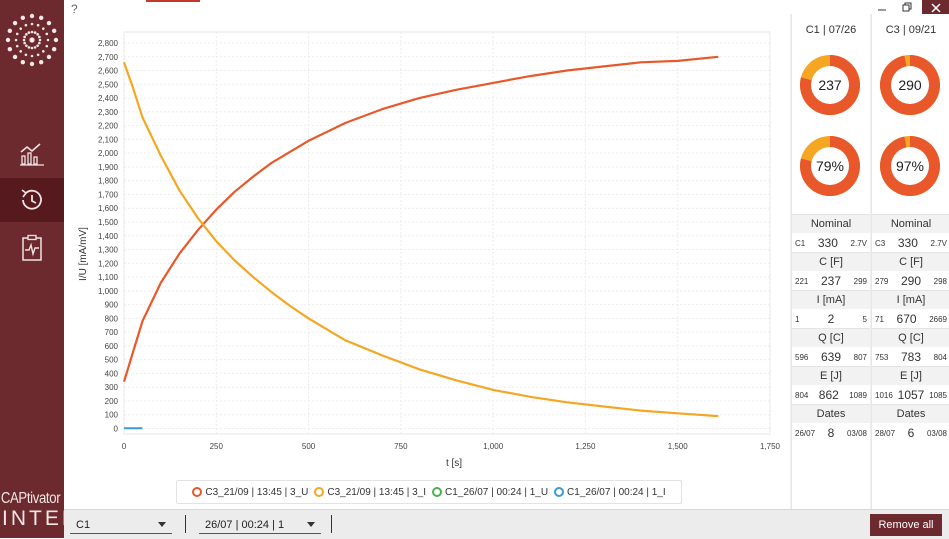  I want to click on nav-item-report, so click(32, 248).